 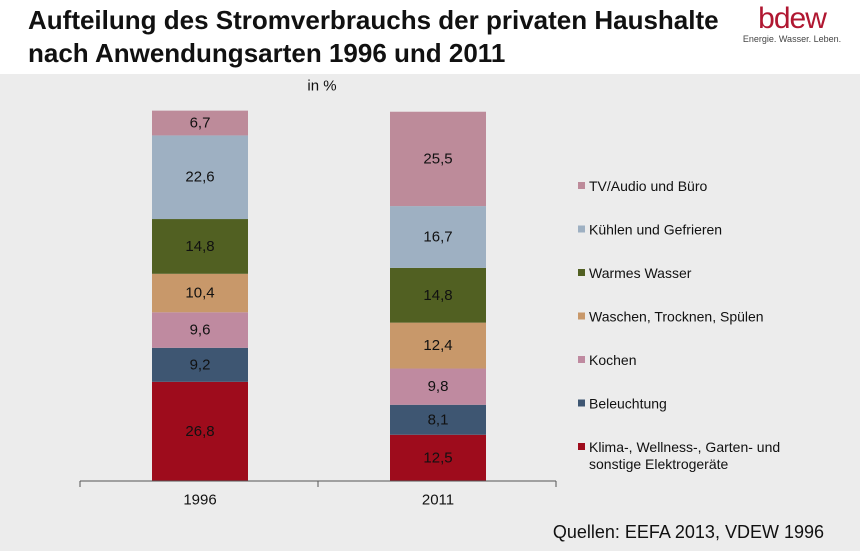 I want to click on data-label-2011-3: 12,4, so click(x=437, y=345).